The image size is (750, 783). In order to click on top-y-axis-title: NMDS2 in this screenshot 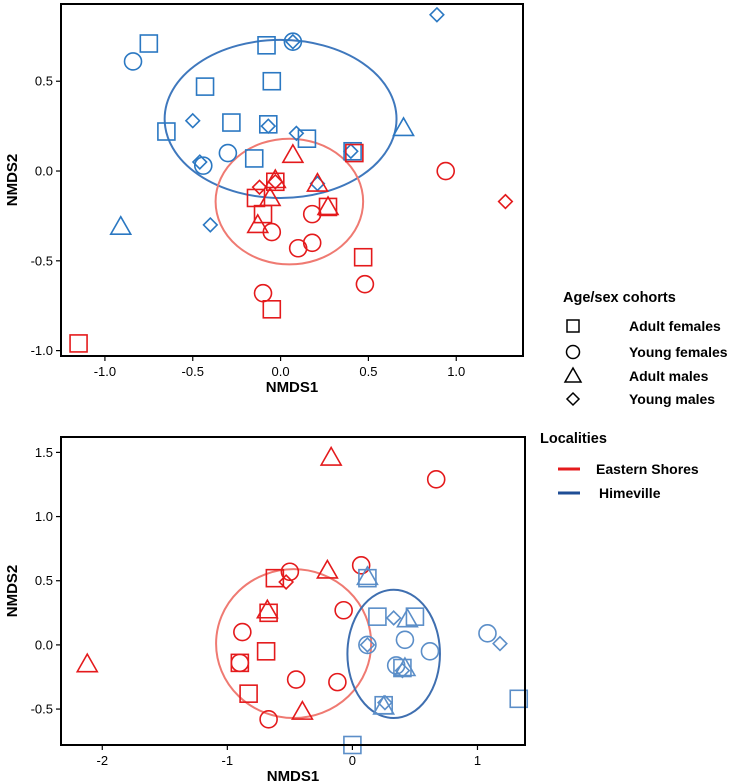, I will do `click(12, 180)`.